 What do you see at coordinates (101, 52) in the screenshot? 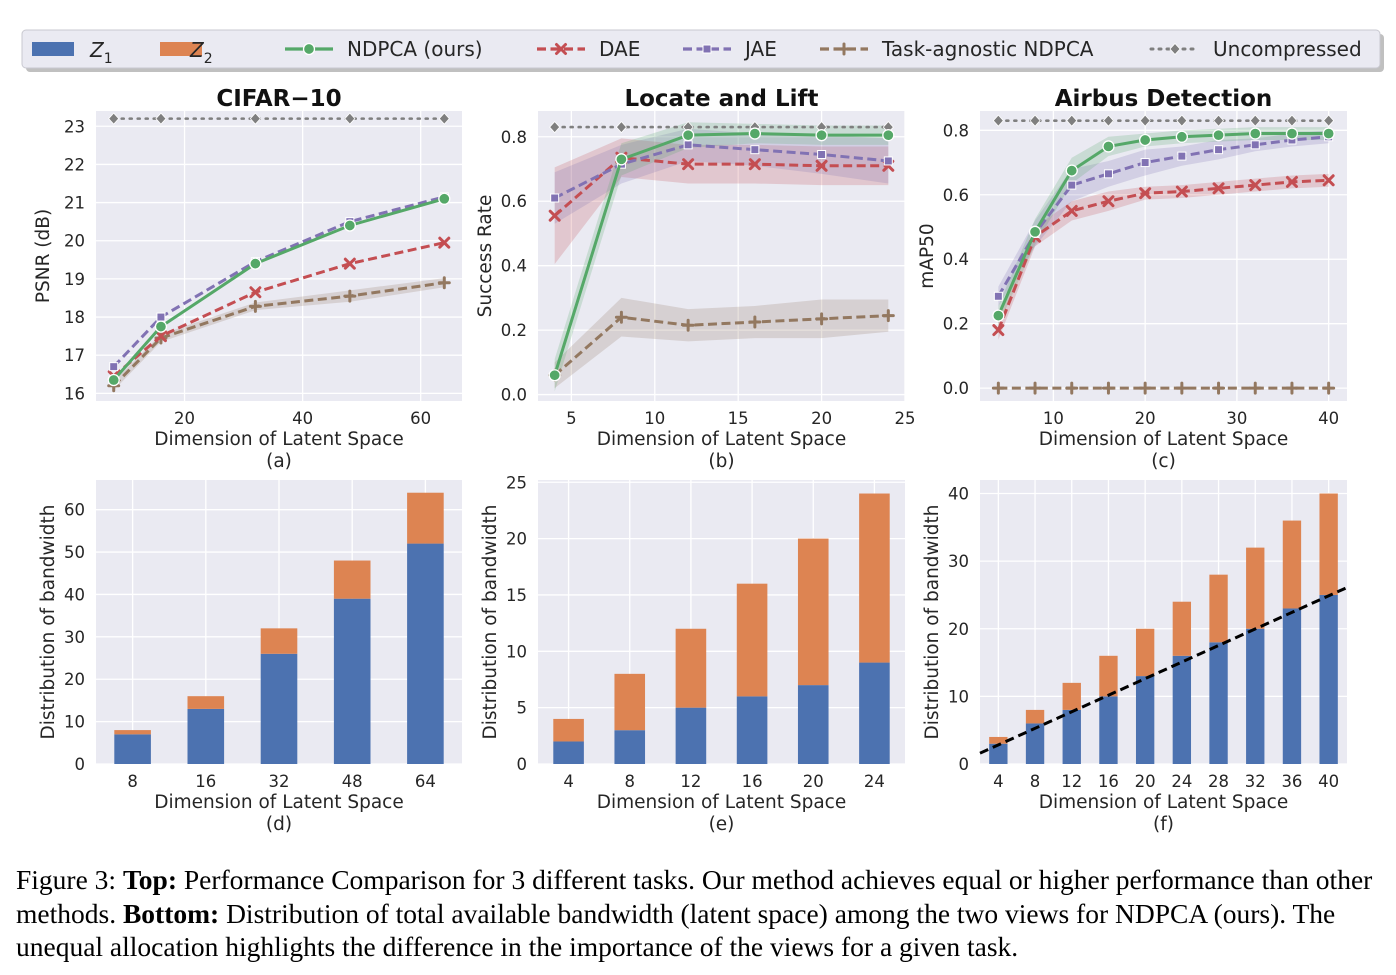
I see `legend-label-z1: Z1` at bounding box center [101, 52].